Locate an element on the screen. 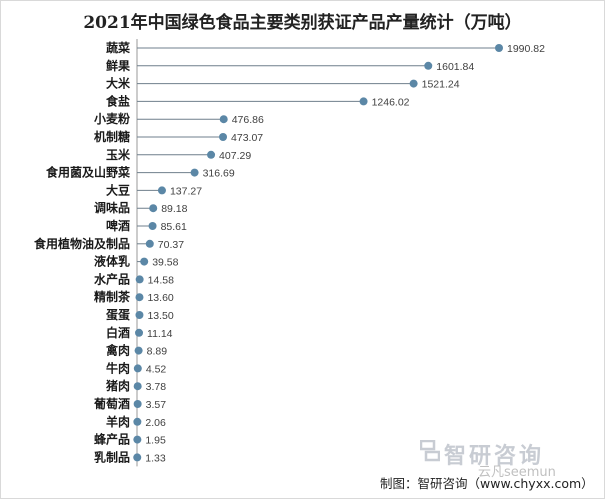 The width and height of the screenshot is (605, 499). category-label: 葡萄酒 is located at coordinates (111, 403).